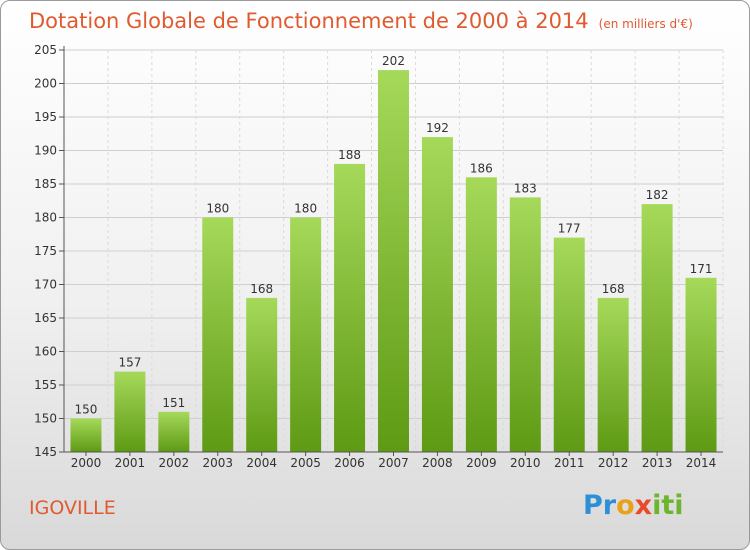 The width and height of the screenshot is (750, 550). Describe the element at coordinates (45, 251) in the screenshot. I see `y-tick-label: 175` at that location.